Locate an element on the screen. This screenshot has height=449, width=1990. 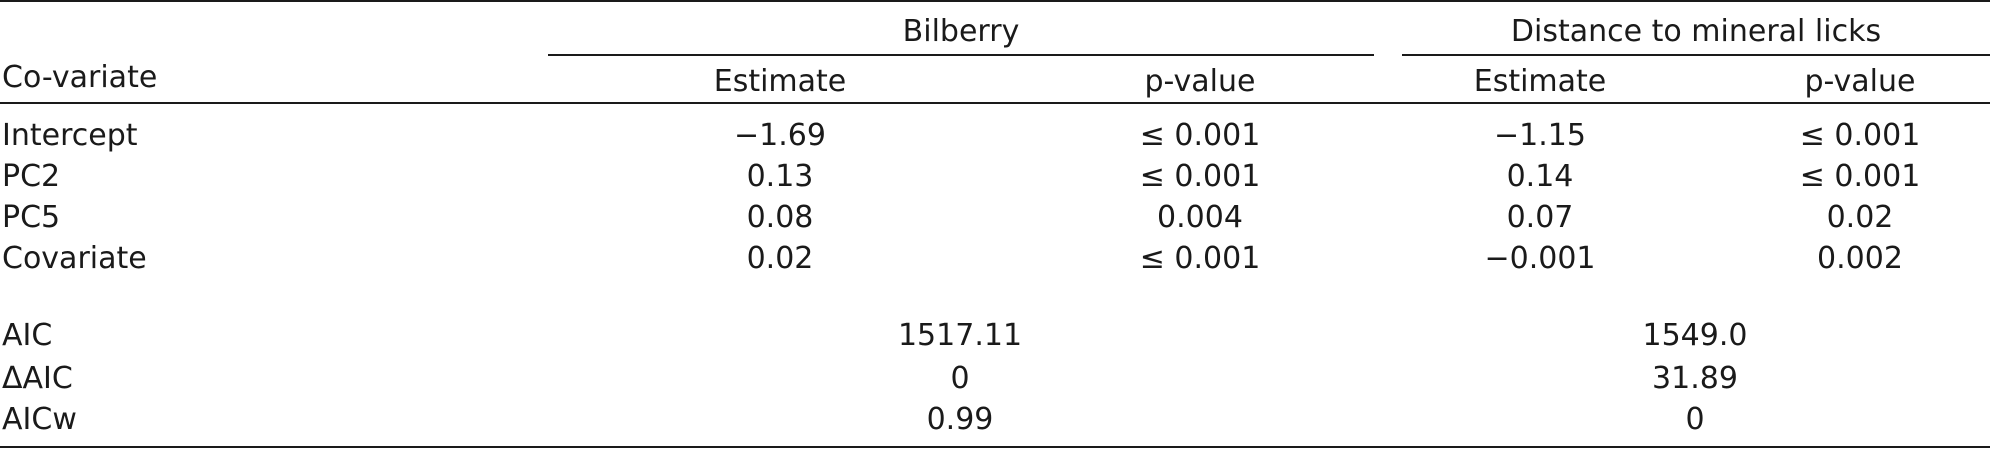
stub-header: Co-variate is located at coordinates (80, 77).